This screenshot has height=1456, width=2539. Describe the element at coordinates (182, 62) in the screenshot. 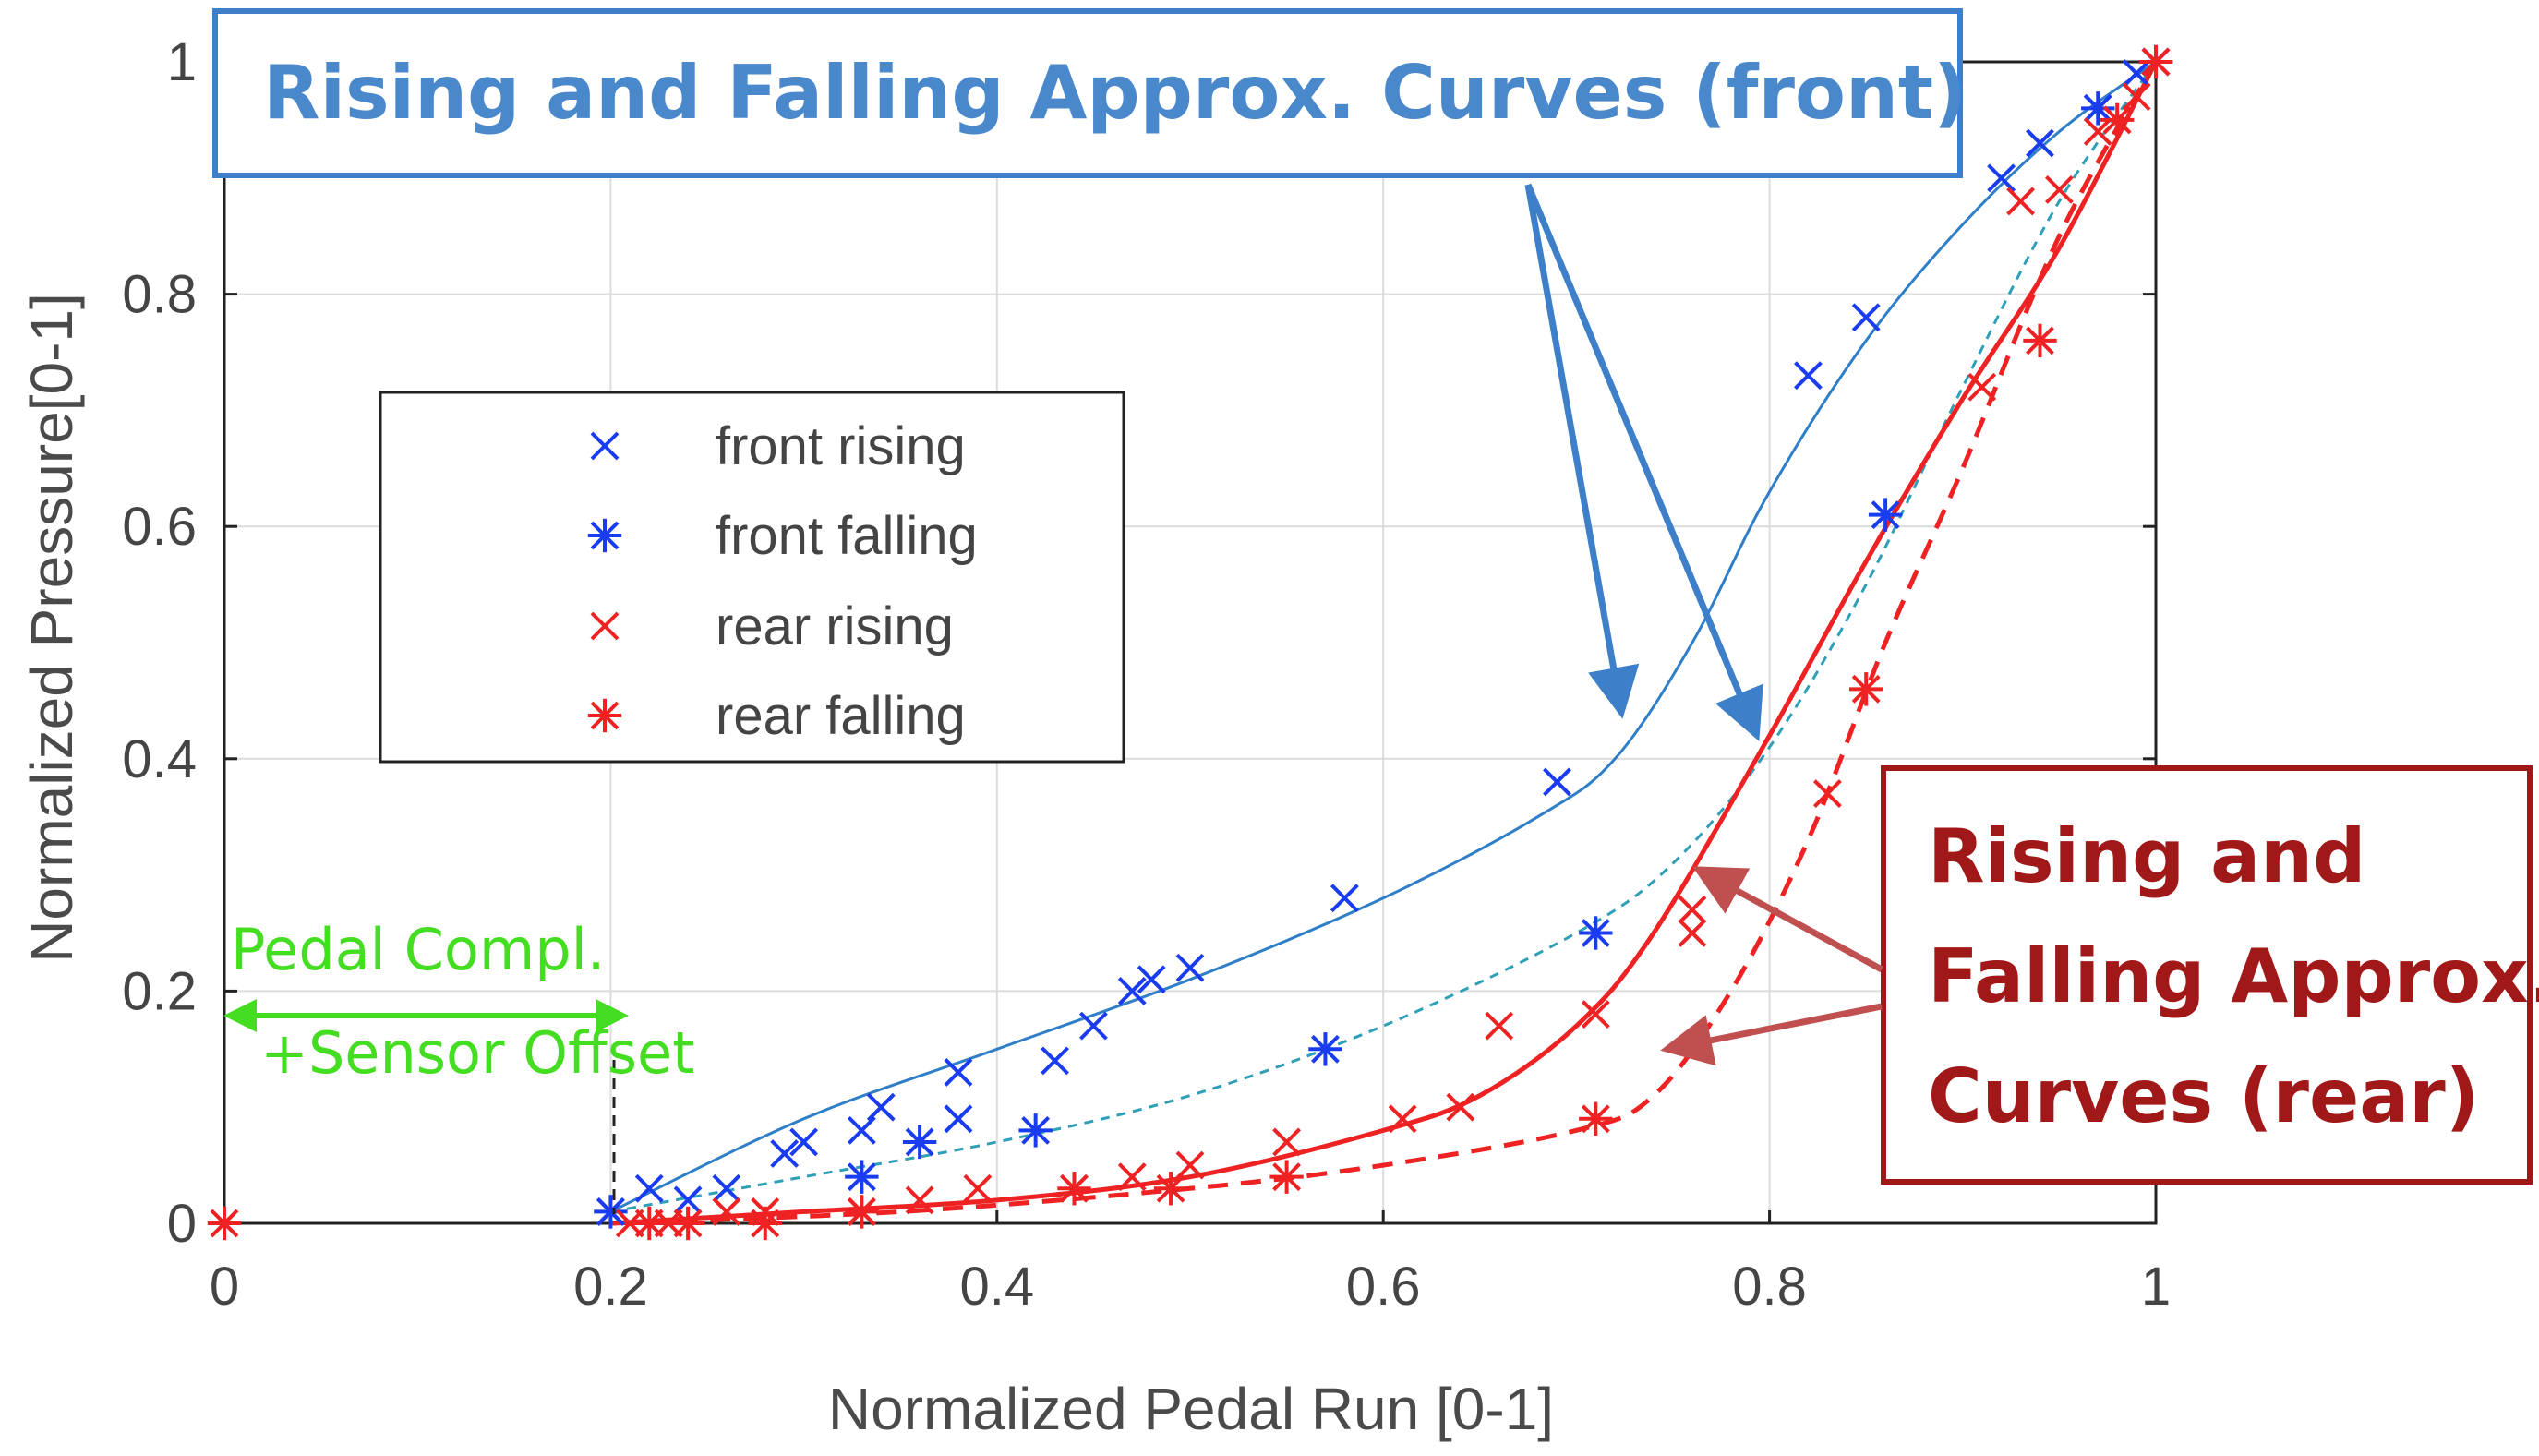

I see `y-tick-label: 1` at that location.